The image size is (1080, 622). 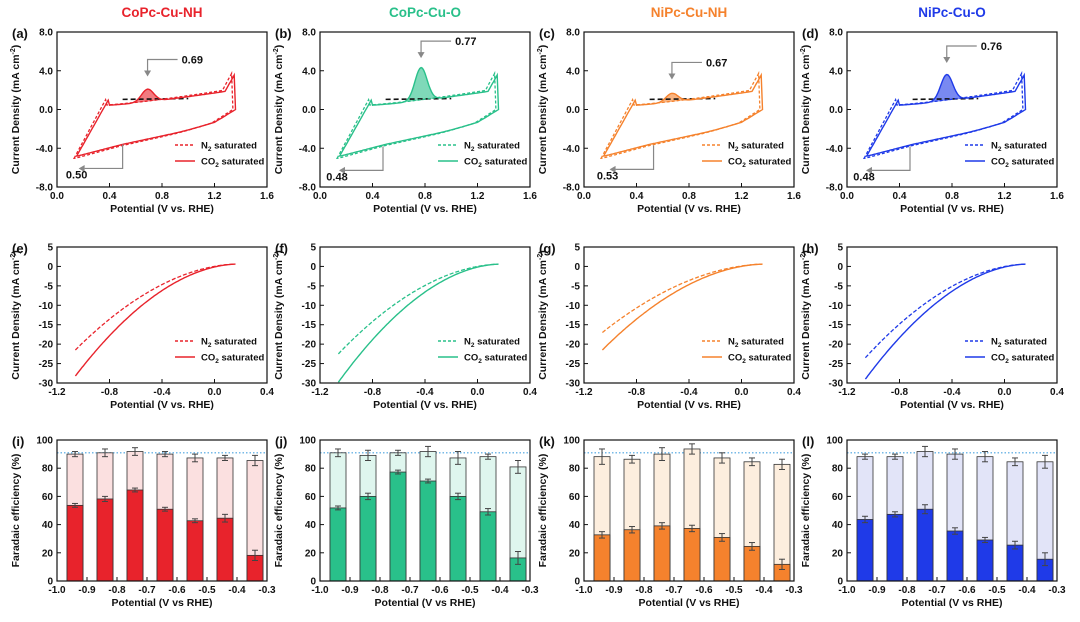 What do you see at coordinates (689, 196) in the screenshot?
I see `x-tick-label: 0.8` at bounding box center [689, 196].